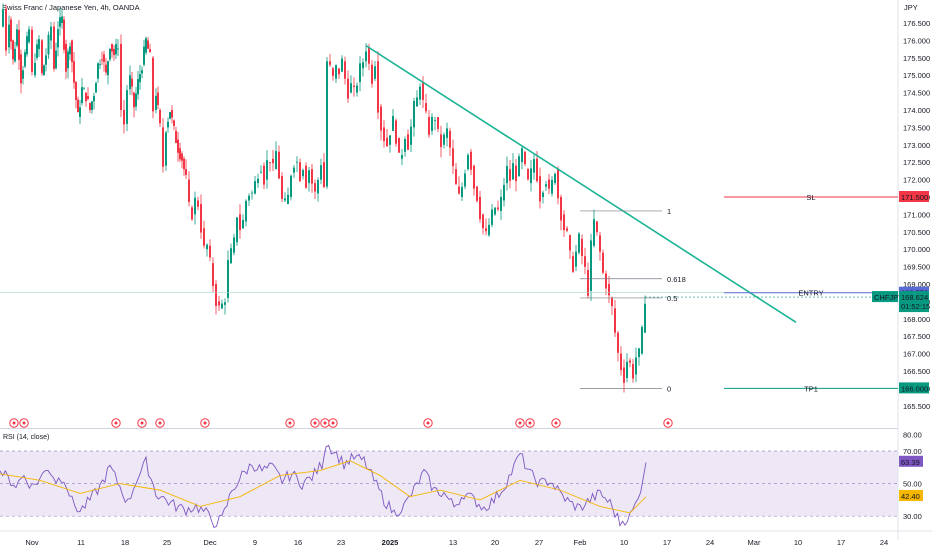  I want to click on x-tick-label: 13, so click(453, 542).